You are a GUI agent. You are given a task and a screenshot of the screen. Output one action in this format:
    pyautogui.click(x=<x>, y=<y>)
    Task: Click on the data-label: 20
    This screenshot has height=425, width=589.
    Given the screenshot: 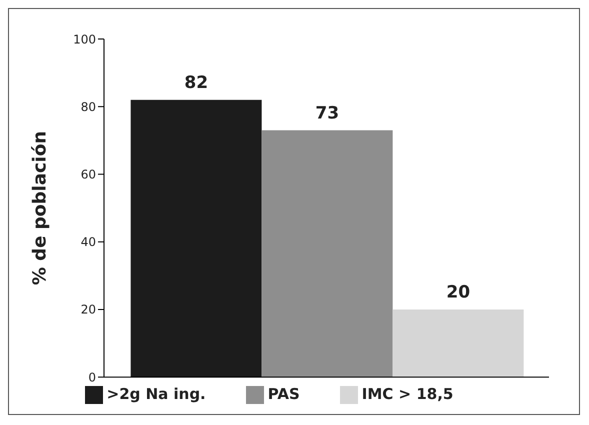 What is the action you would take?
    pyautogui.click(x=458, y=292)
    